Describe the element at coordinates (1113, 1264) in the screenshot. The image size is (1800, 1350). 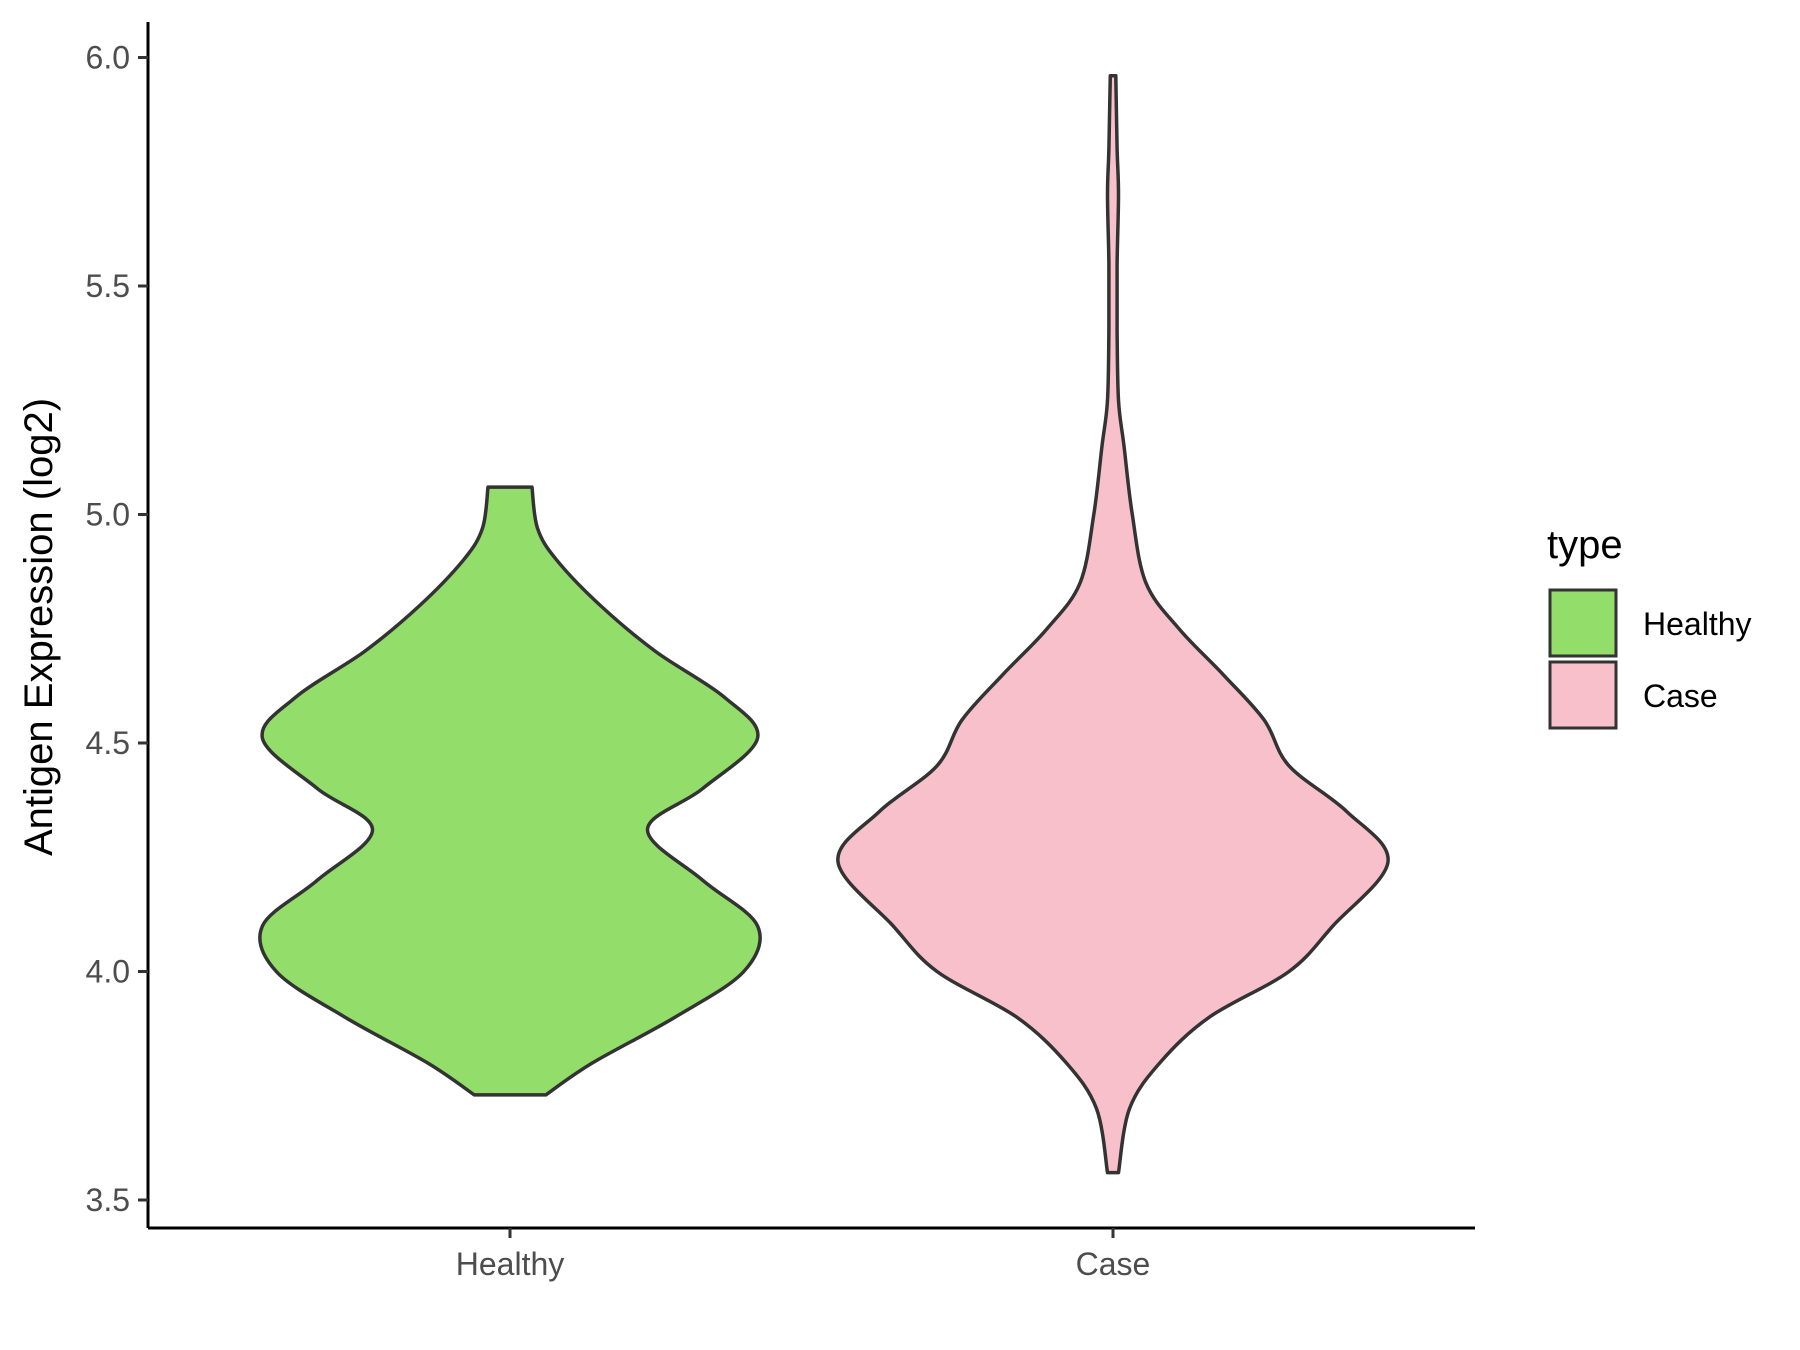
I see `x-tick-label-case: Case` at that location.